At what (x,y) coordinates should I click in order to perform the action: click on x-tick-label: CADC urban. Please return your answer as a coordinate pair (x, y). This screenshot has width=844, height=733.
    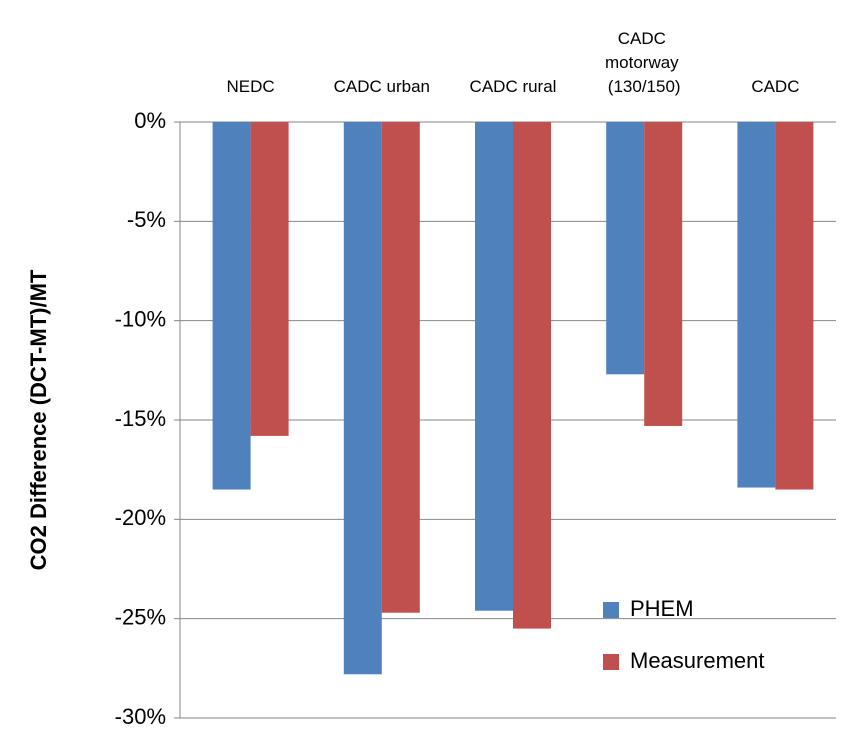
    Looking at the image, I should click on (382, 86).